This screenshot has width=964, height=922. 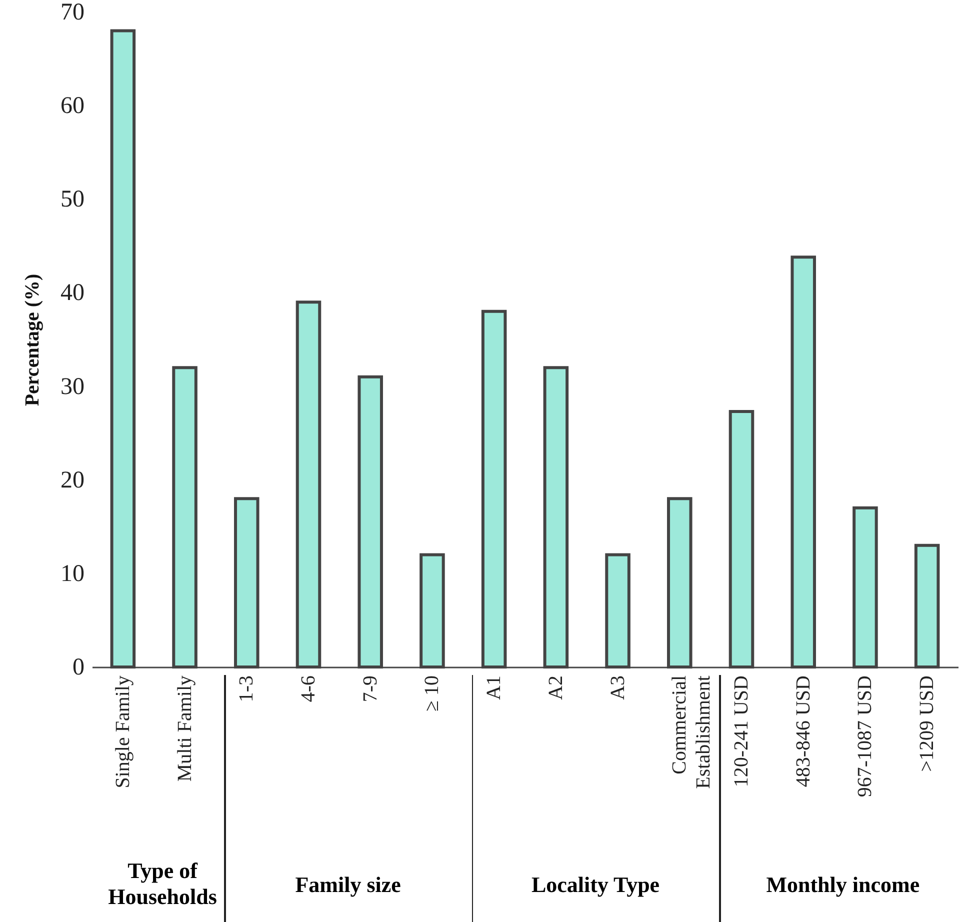 I want to click on x-tick-label: >1209 USD, so click(x=927, y=724).